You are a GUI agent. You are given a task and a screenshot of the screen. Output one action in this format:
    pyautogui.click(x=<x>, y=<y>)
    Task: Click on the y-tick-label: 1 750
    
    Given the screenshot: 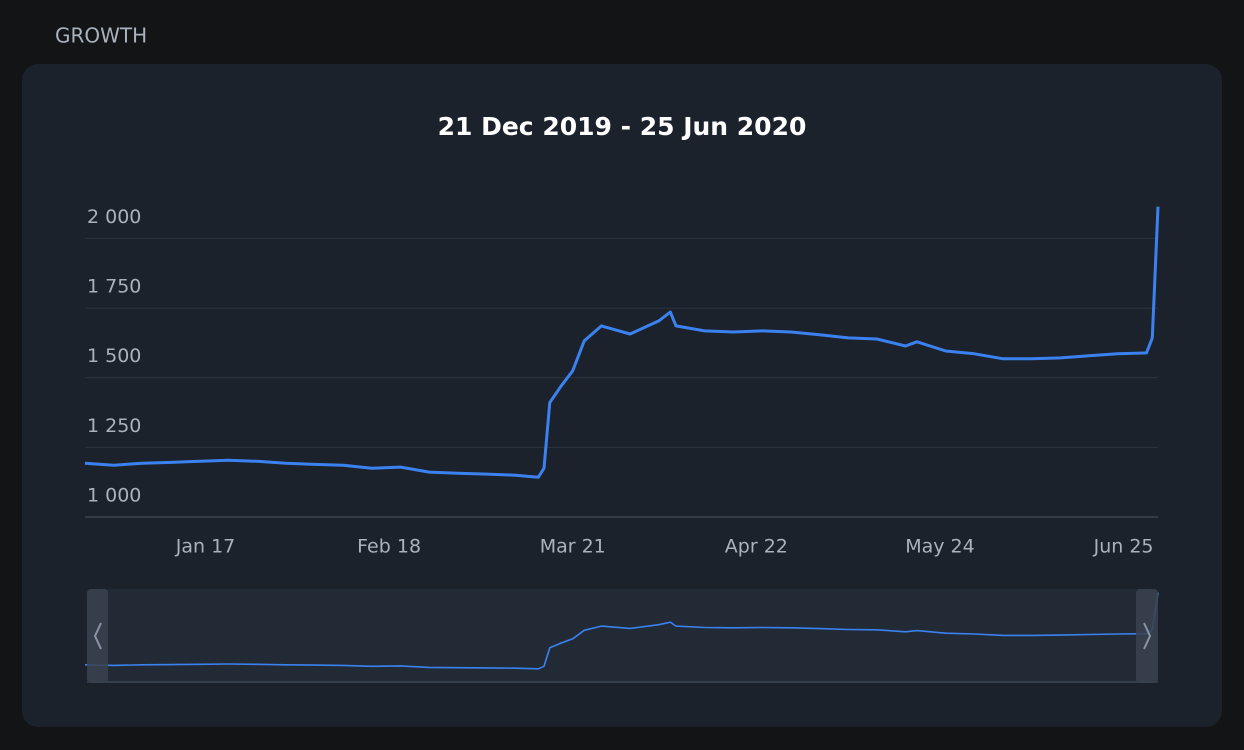 What is the action you would take?
    pyautogui.click(x=114, y=287)
    